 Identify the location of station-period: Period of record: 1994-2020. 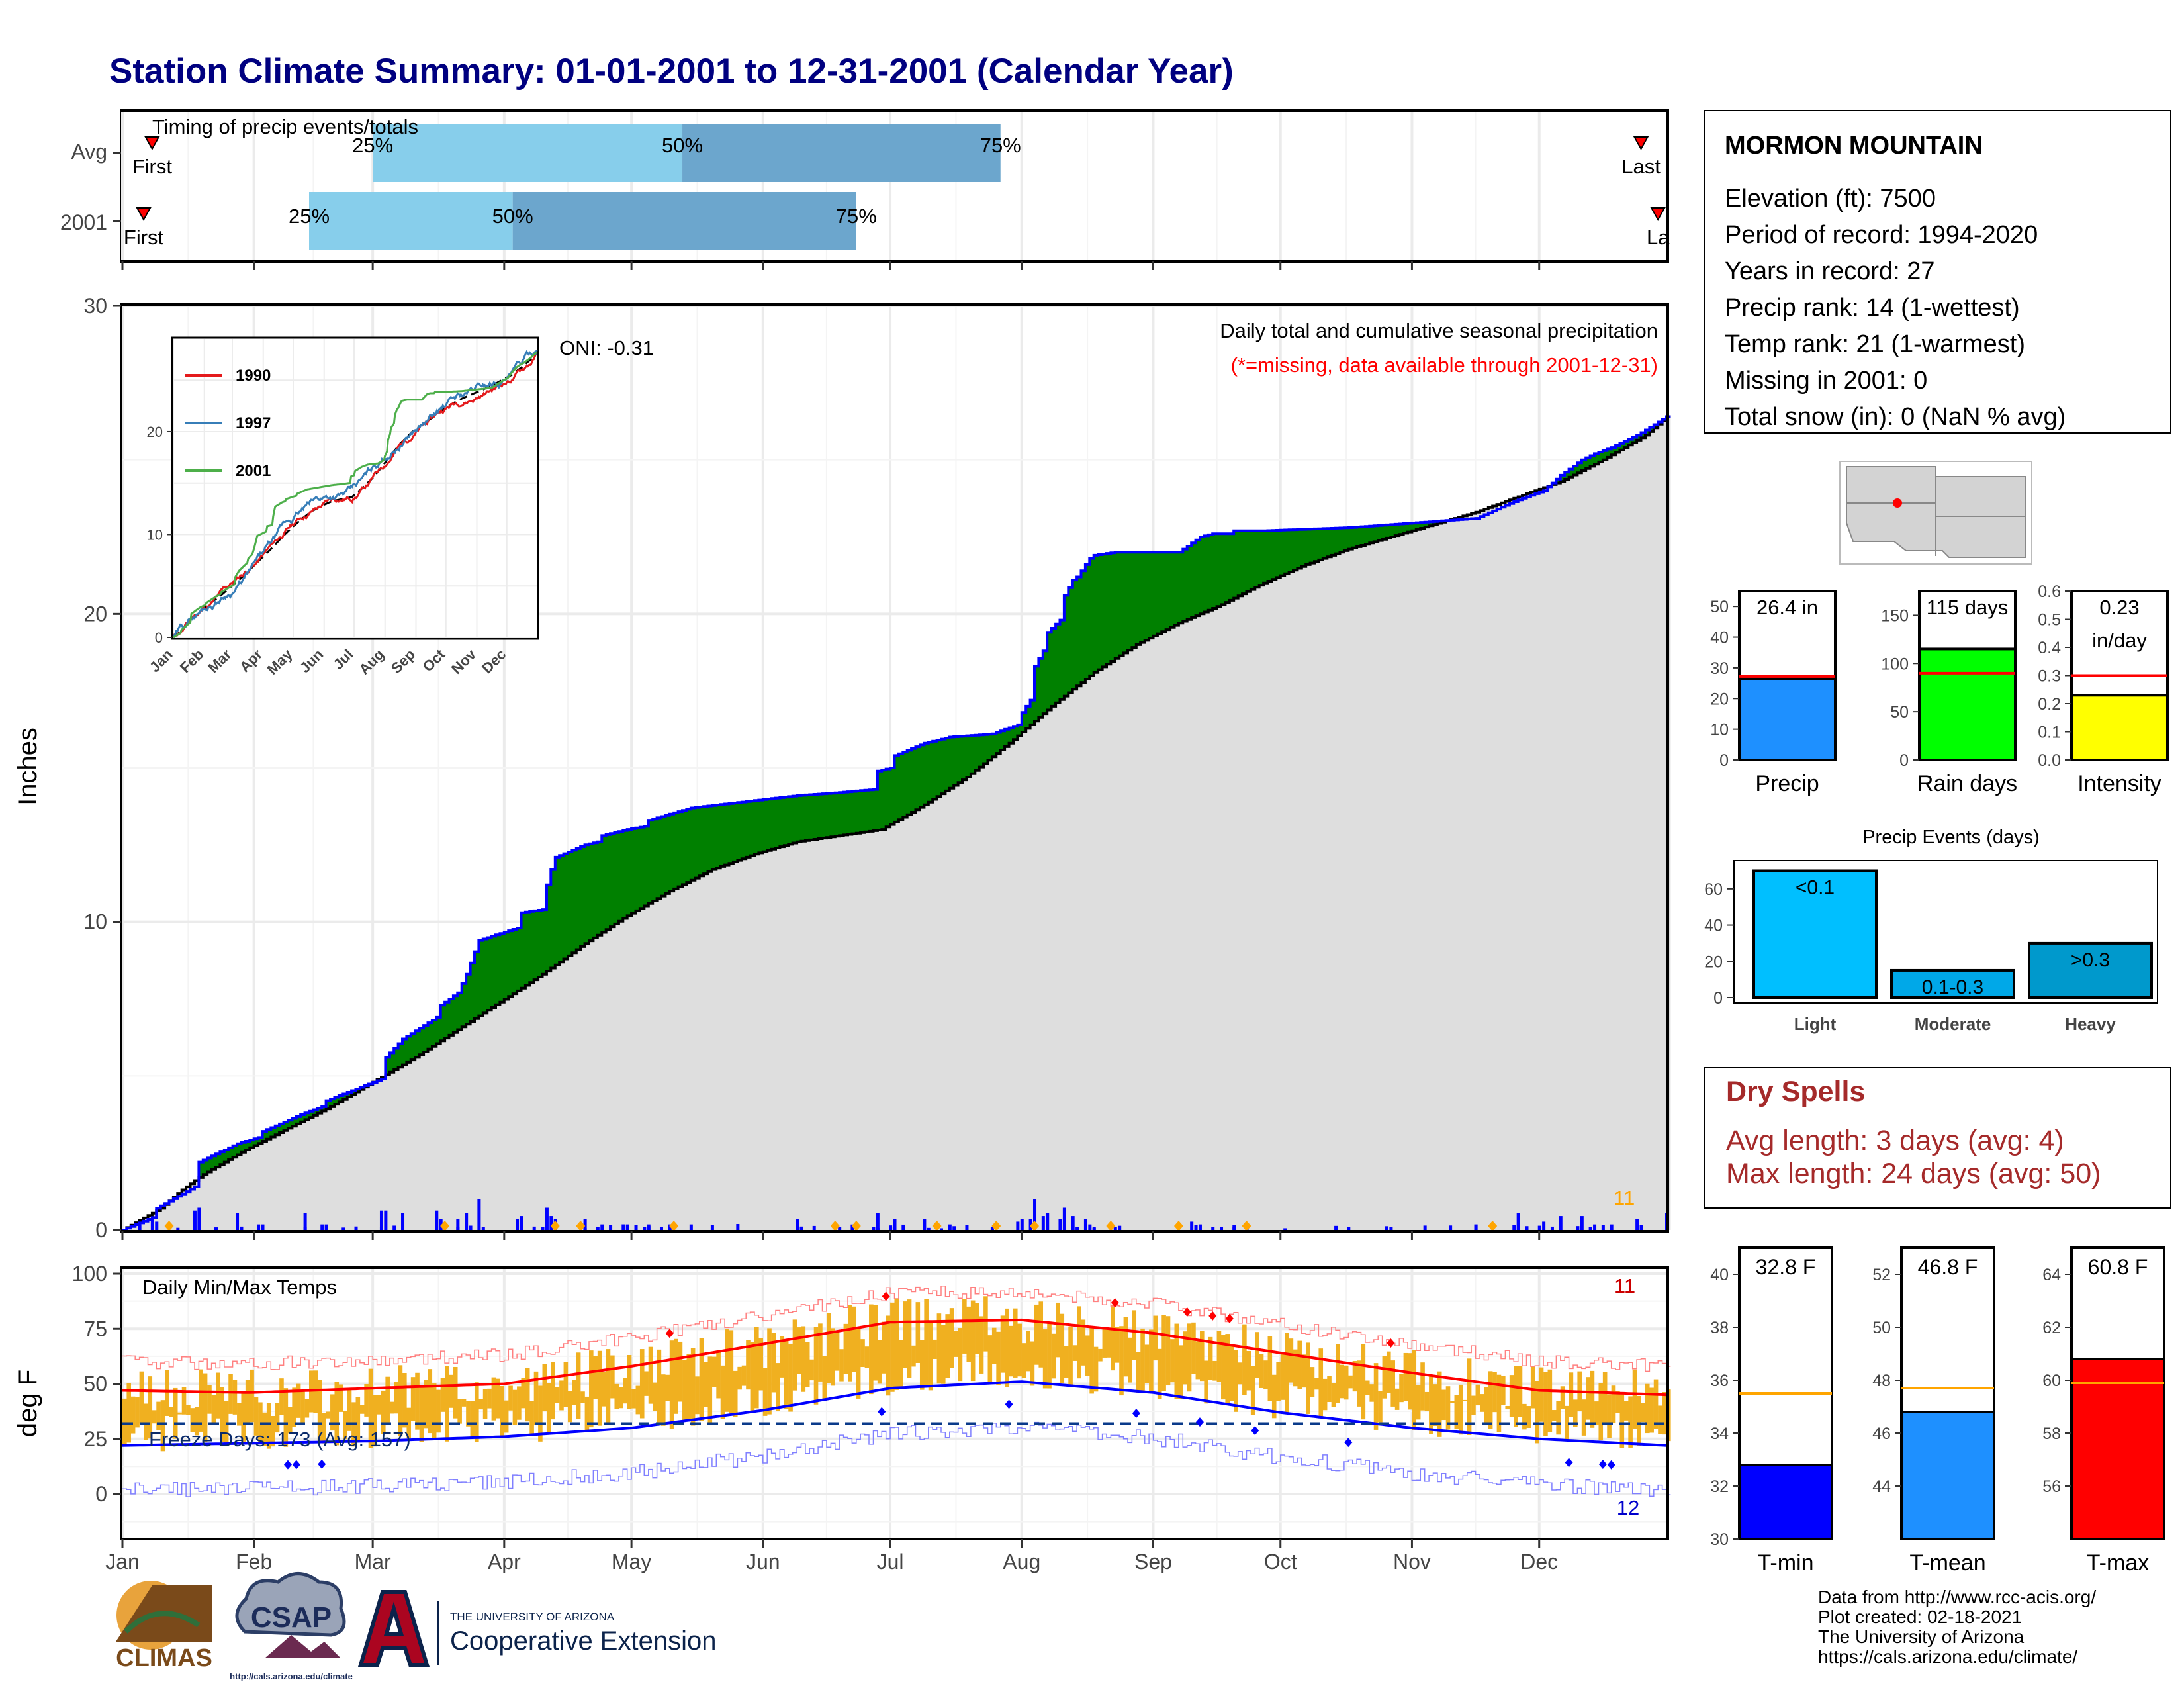
(1881, 235).